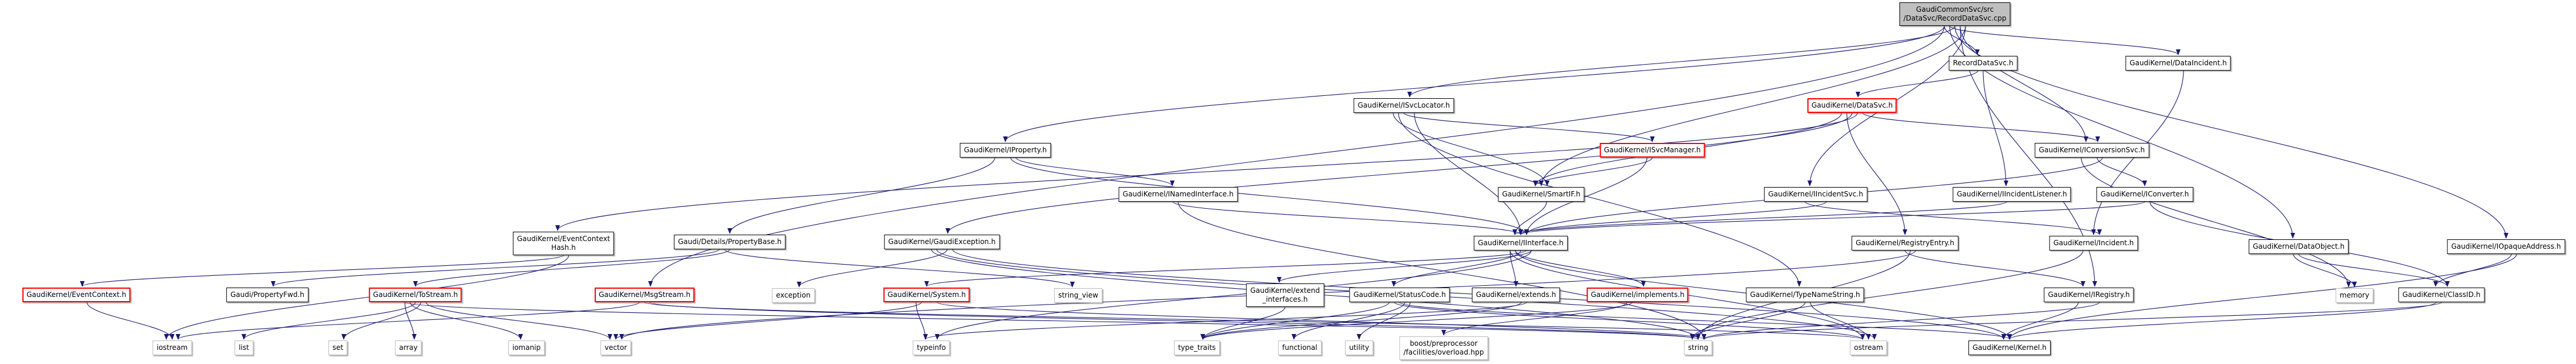 The height and width of the screenshot is (364, 2576). Describe the element at coordinates (1197, 347) in the screenshot. I see `node-type_traits: type_traits` at that location.